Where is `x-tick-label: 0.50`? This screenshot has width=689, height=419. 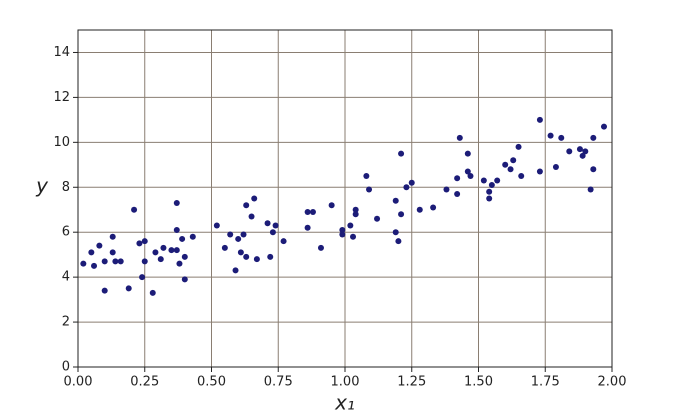
x-tick-label: 0.50 is located at coordinates (211, 382).